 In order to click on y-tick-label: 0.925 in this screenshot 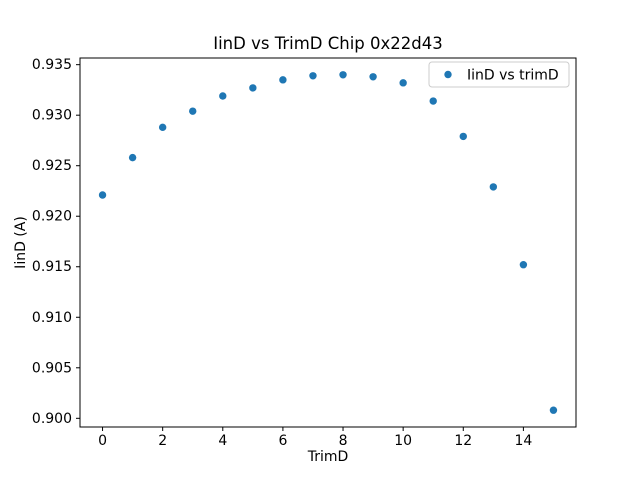, I will do `click(52, 166)`.